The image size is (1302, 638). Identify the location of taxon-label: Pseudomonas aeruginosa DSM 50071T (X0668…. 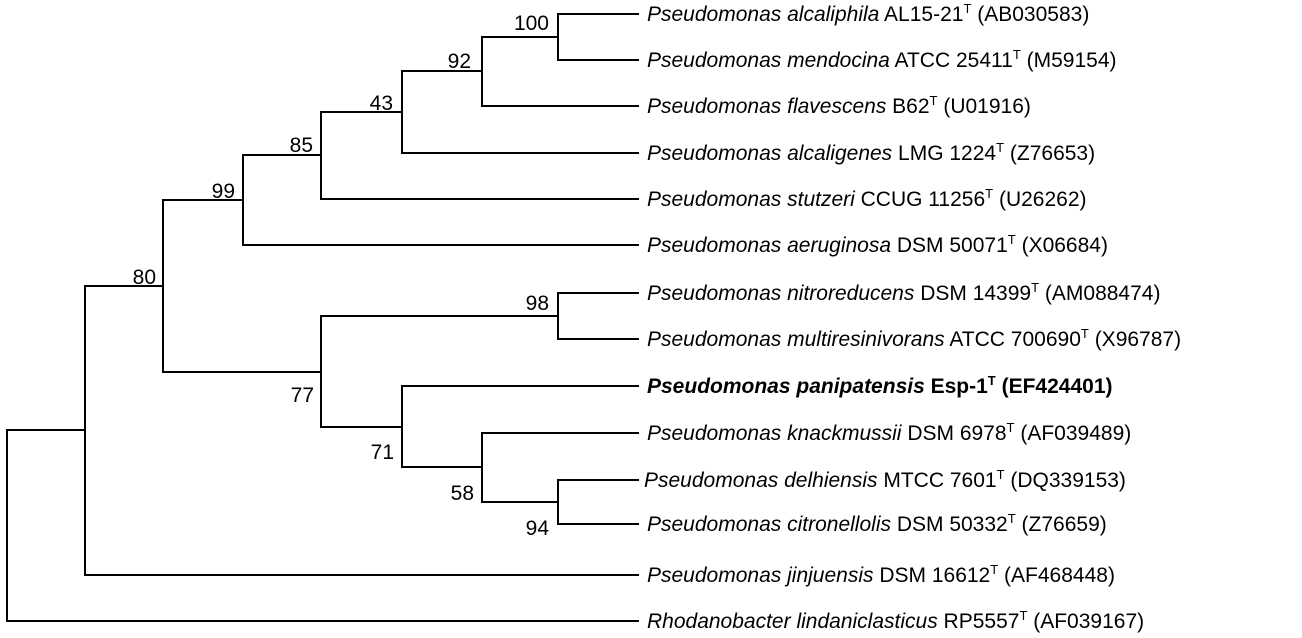
(877, 244).